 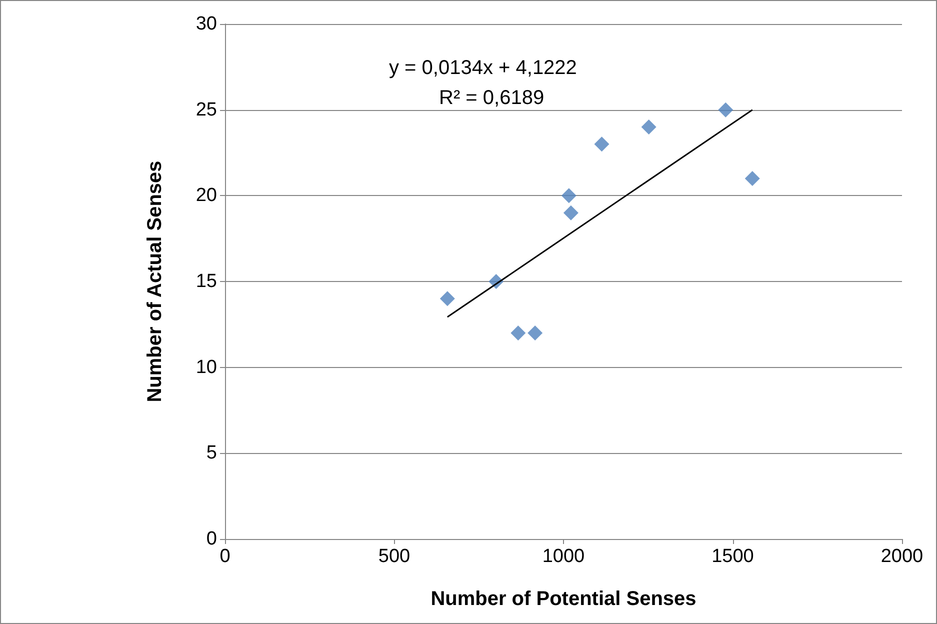 What do you see at coordinates (394, 556) in the screenshot?
I see `x-tick-label: 500` at bounding box center [394, 556].